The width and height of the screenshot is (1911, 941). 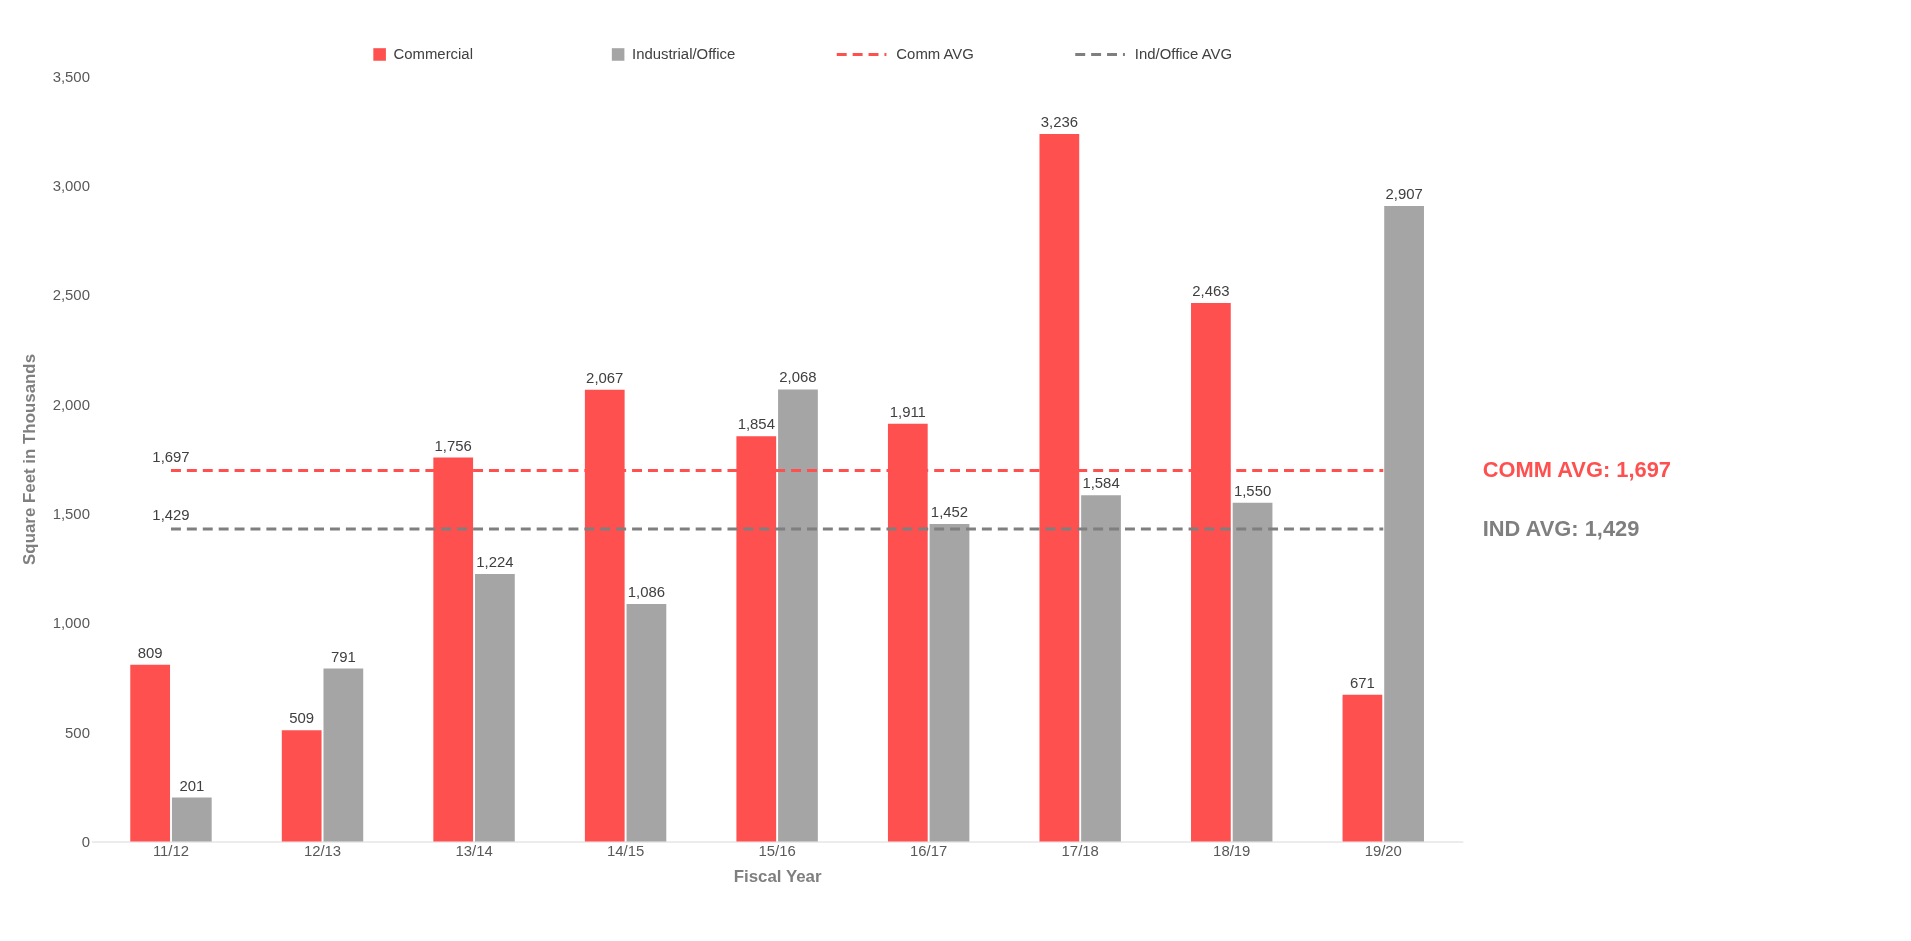 What do you see at coordinates (1101, 483) in the screenshot?
I see `data-label: 1,584` at bounding box center [1101, 483].